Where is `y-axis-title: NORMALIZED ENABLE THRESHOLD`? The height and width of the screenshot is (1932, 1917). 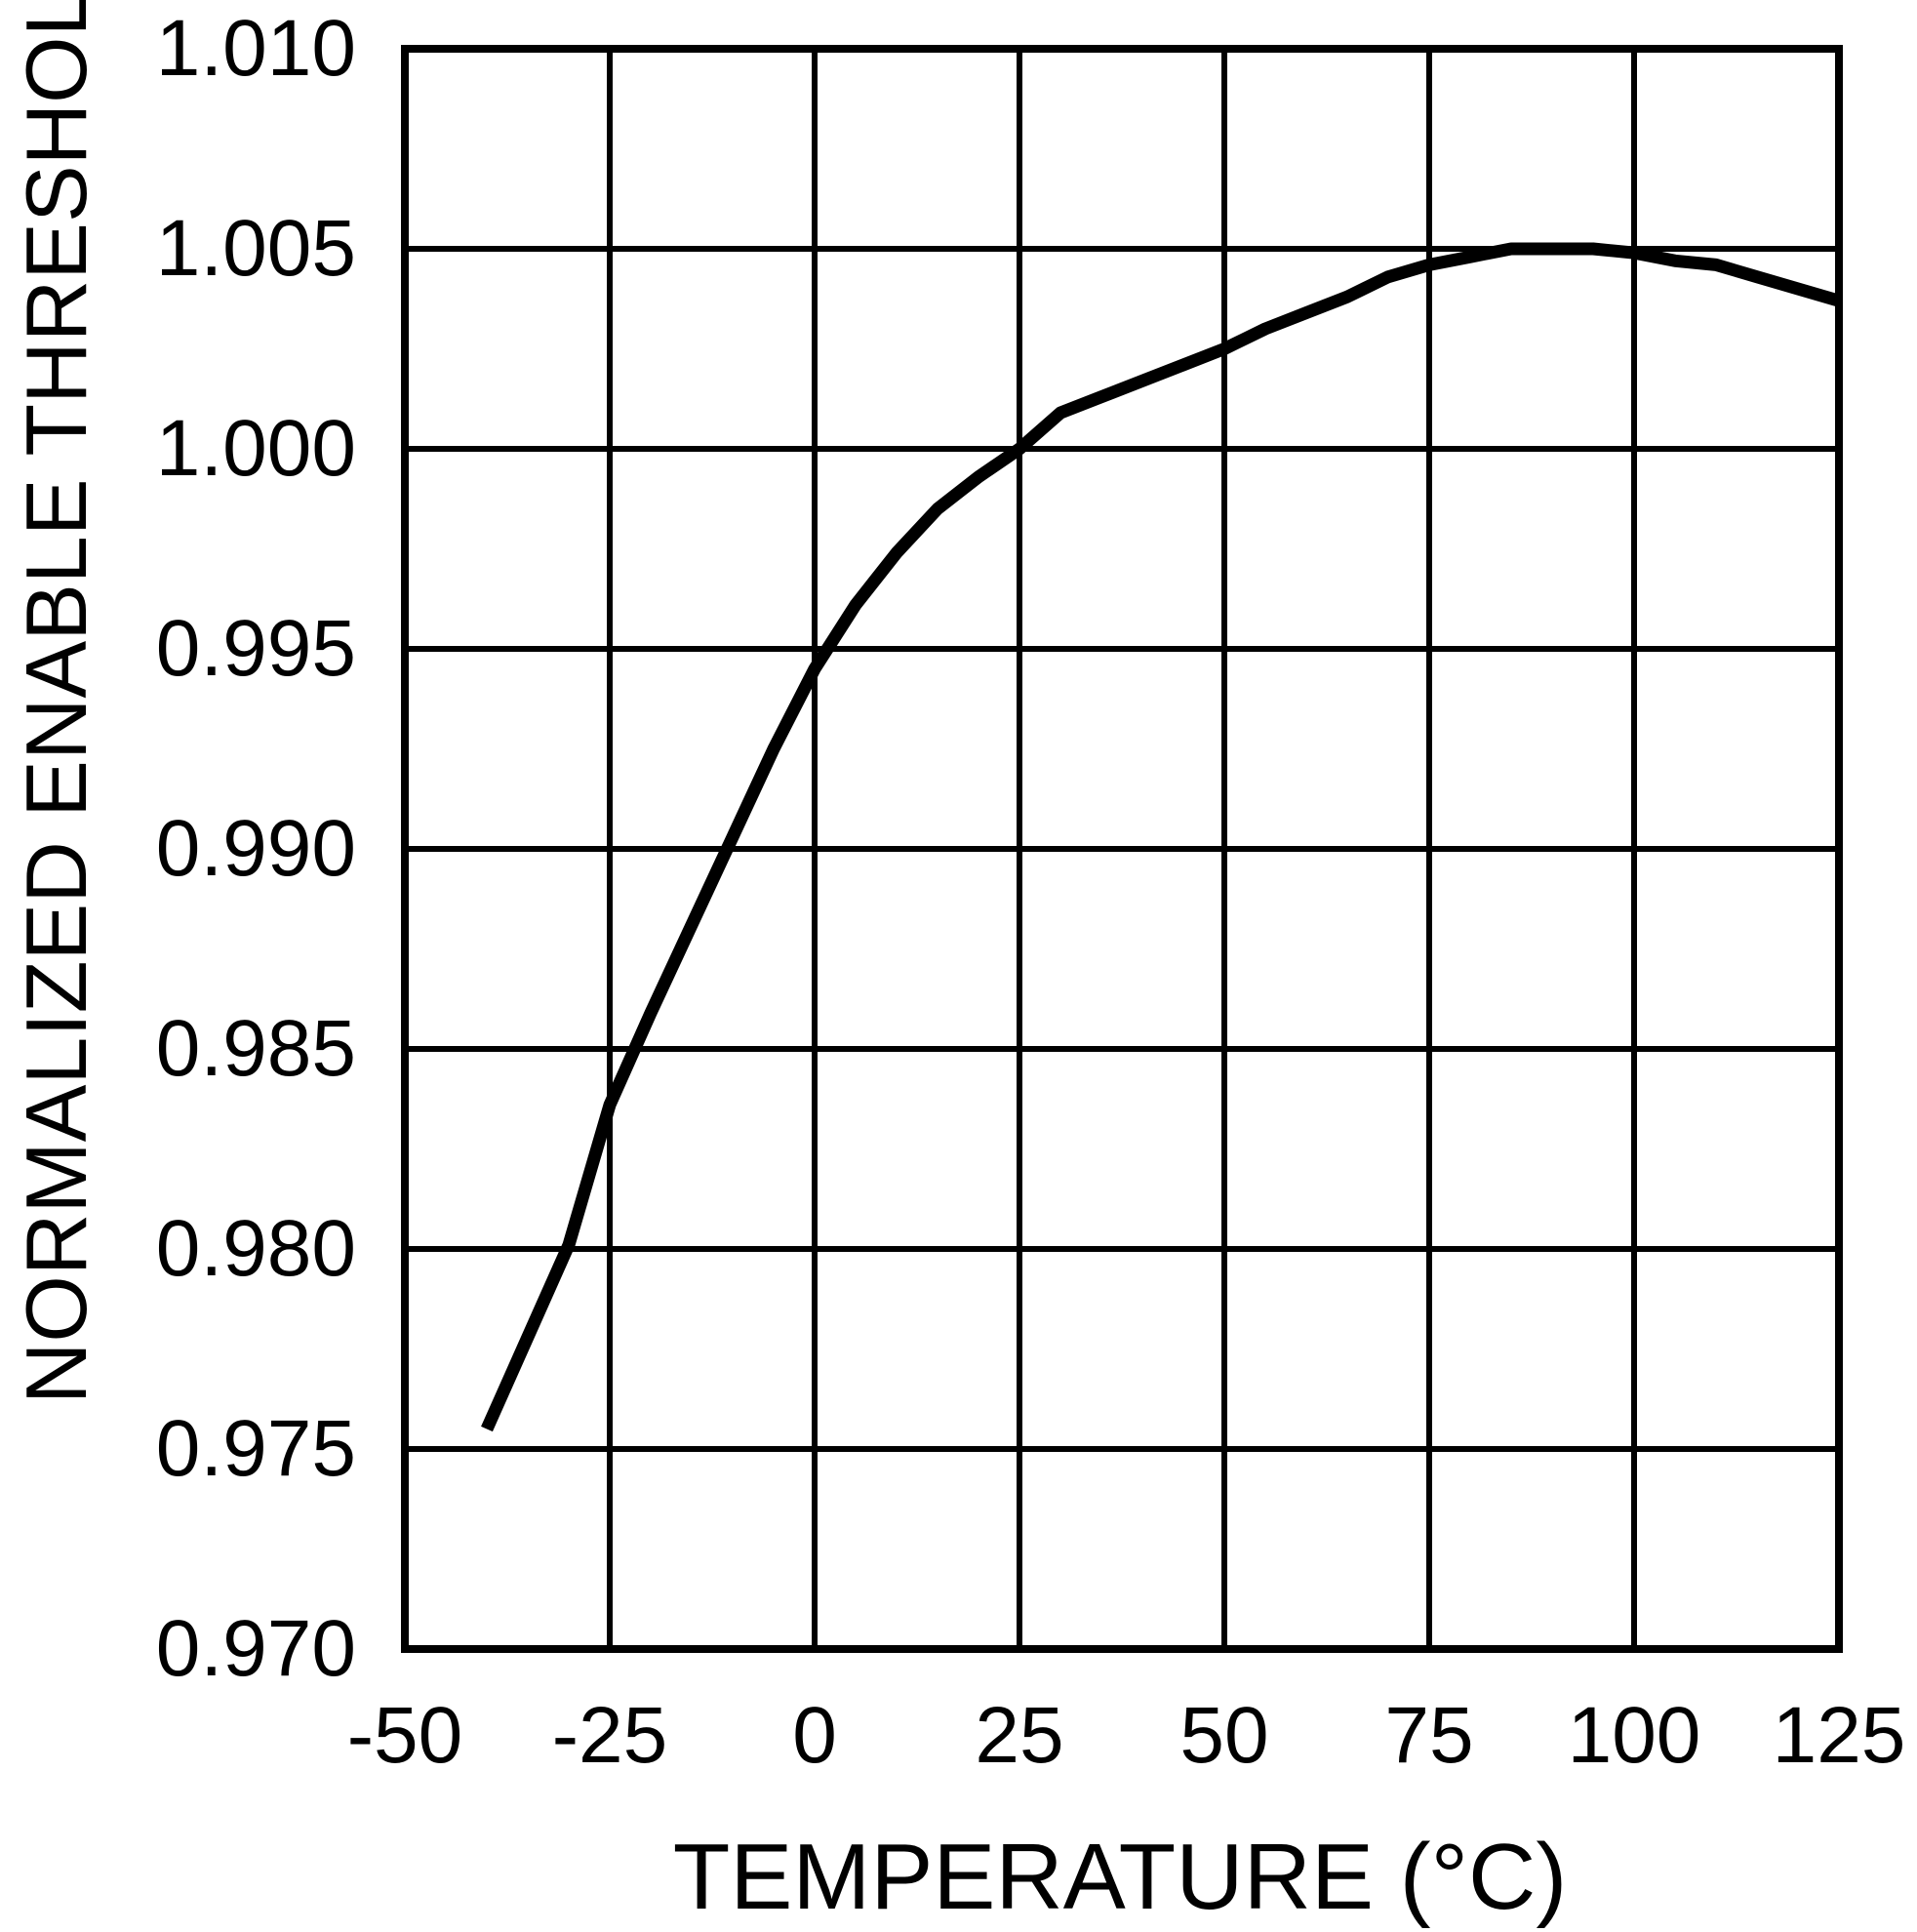
y-axis-title: NORMALIZED ENABLE THRESHOLD is located at coordinates (56, 702).